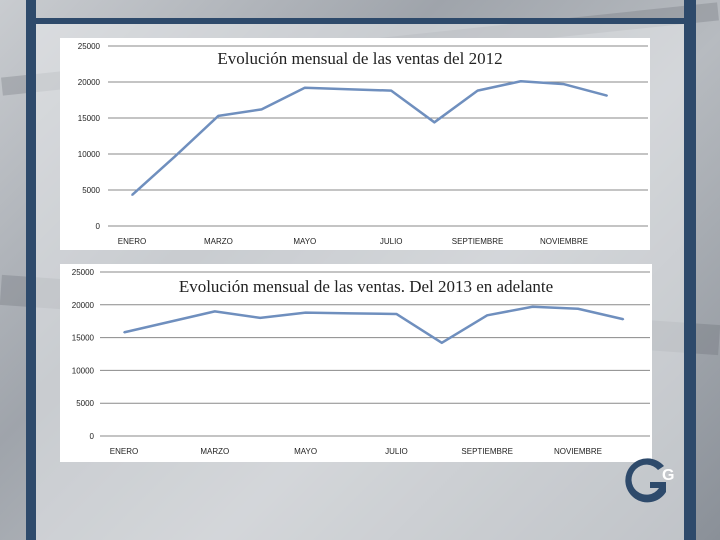 The height and width of the screenshot is (540, 720). Describe the element at coordinates (31, 270) in the screenshot. I see `frame-left-bar` at that location.